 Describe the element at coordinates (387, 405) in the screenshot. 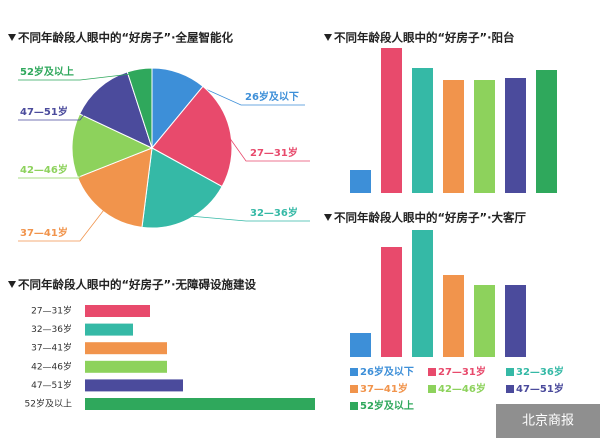

I see `legend-label: 52岁及以上` at that location.